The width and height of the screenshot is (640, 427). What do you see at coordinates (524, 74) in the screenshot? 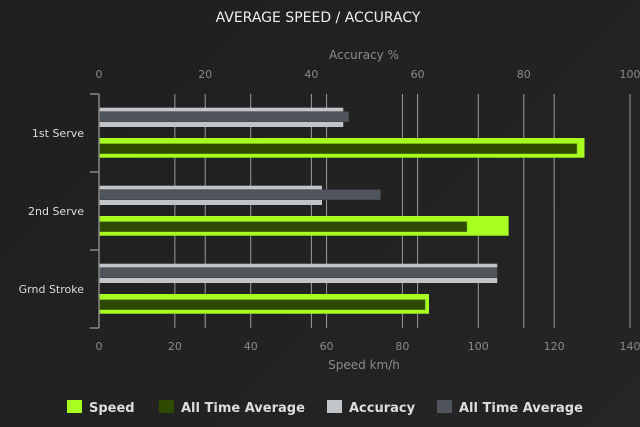
I see `accuracy-tick-label: 80` at bounding box center [524, 74].